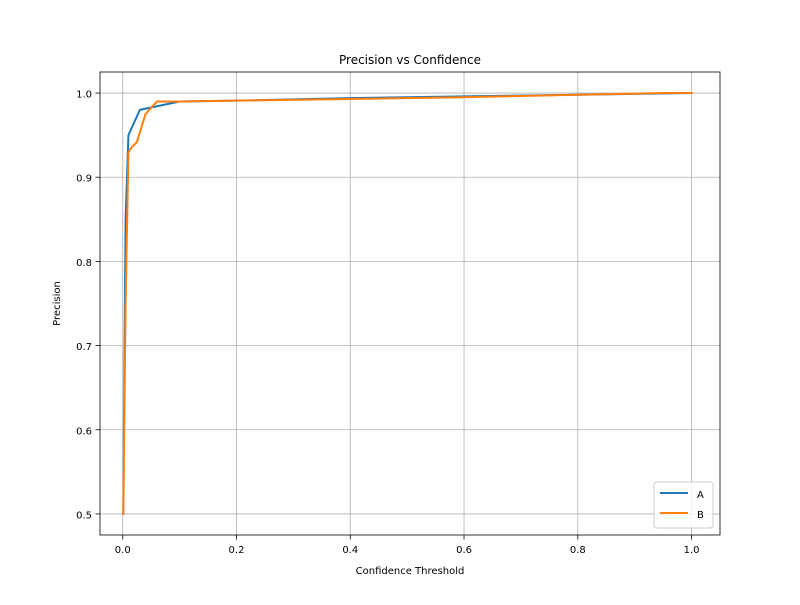  What do you see at coordinates (410, 60) in the screenshot?
I see `chart-title: Precision vs Confidence` at bounding box center [410, 60].